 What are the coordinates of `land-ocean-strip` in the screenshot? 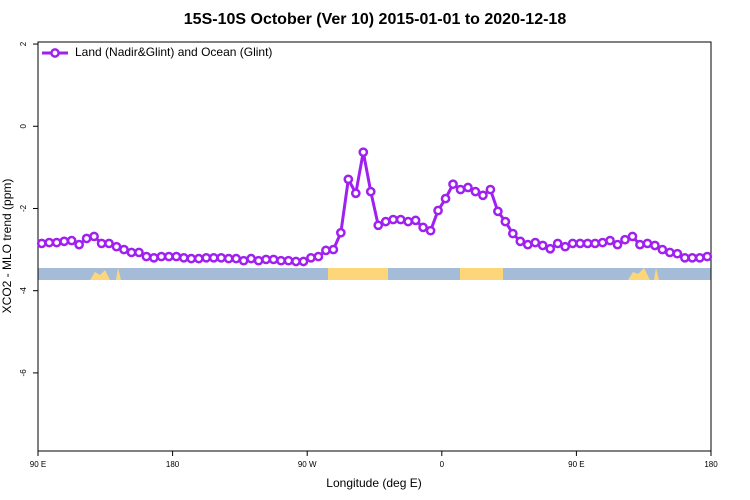 It's located at (374, 274).